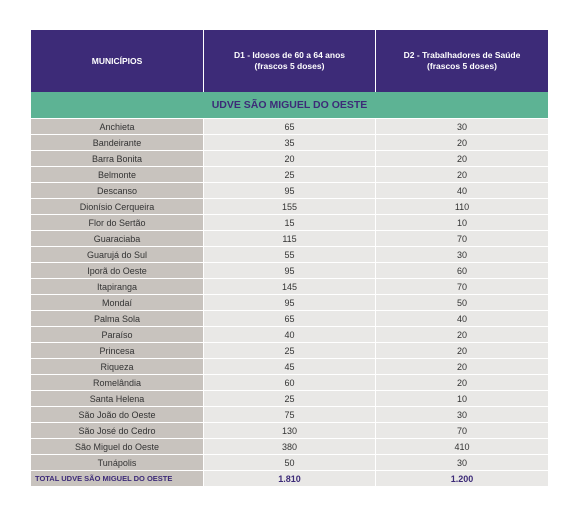 The width and height of the screenshot is (567, 512). I want to click on table-row: Paraíso 40 20, so click(289, 334).